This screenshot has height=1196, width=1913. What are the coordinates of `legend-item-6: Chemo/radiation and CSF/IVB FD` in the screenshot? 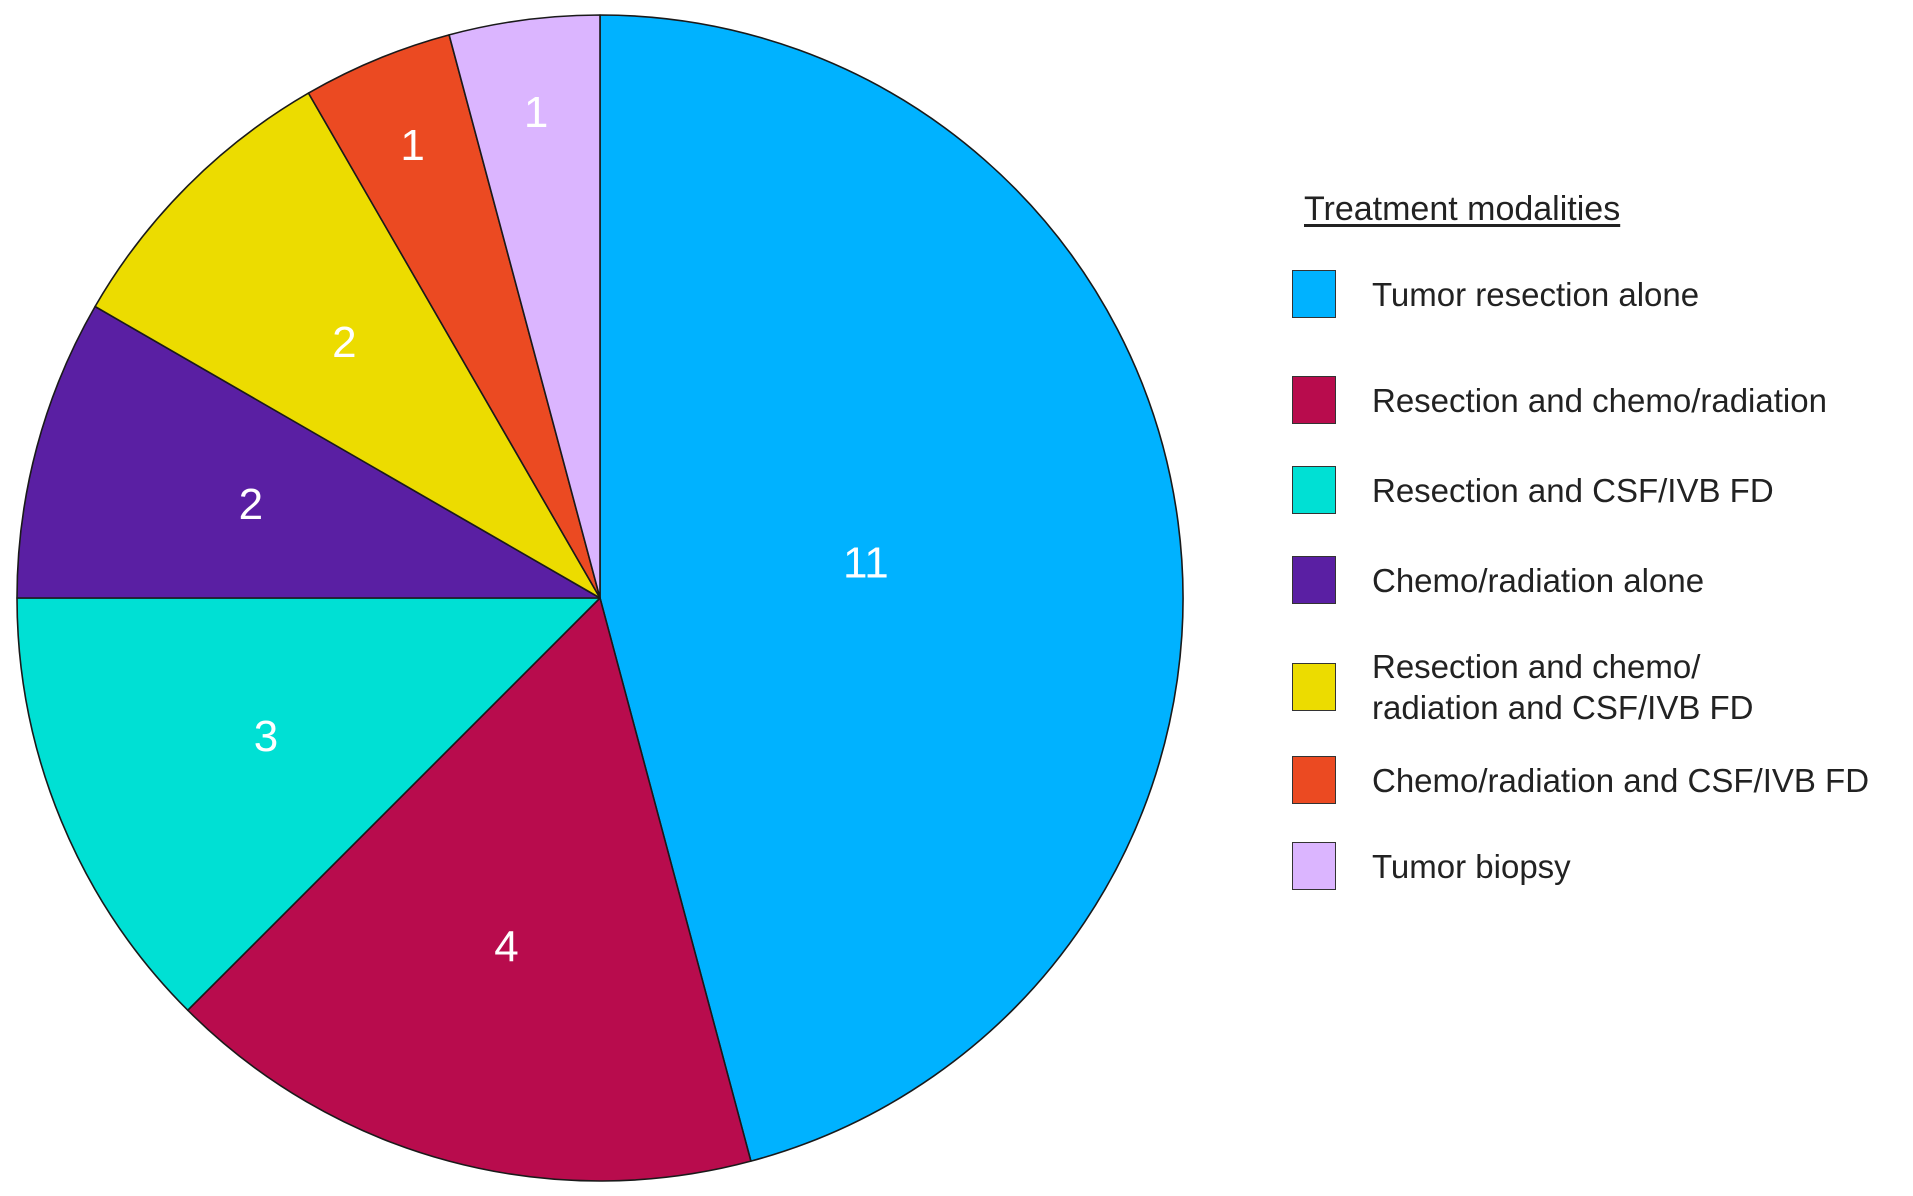 It's located at (1580, 780).